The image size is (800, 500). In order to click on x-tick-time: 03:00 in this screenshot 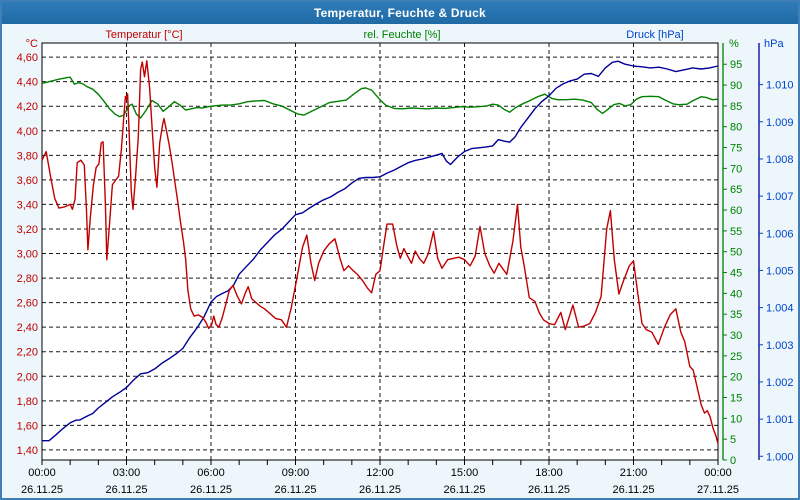, I will do `click(127, 473)`.